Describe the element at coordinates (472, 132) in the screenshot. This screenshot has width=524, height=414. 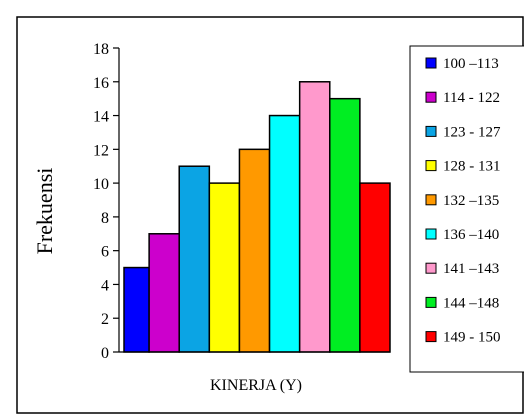
I see `legend-label: 123 - 127` at that location.